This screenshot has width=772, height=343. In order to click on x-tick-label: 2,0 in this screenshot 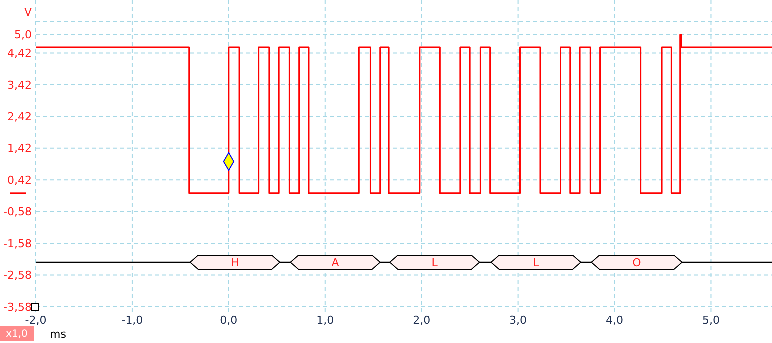, I will do `click(422, 320)`.